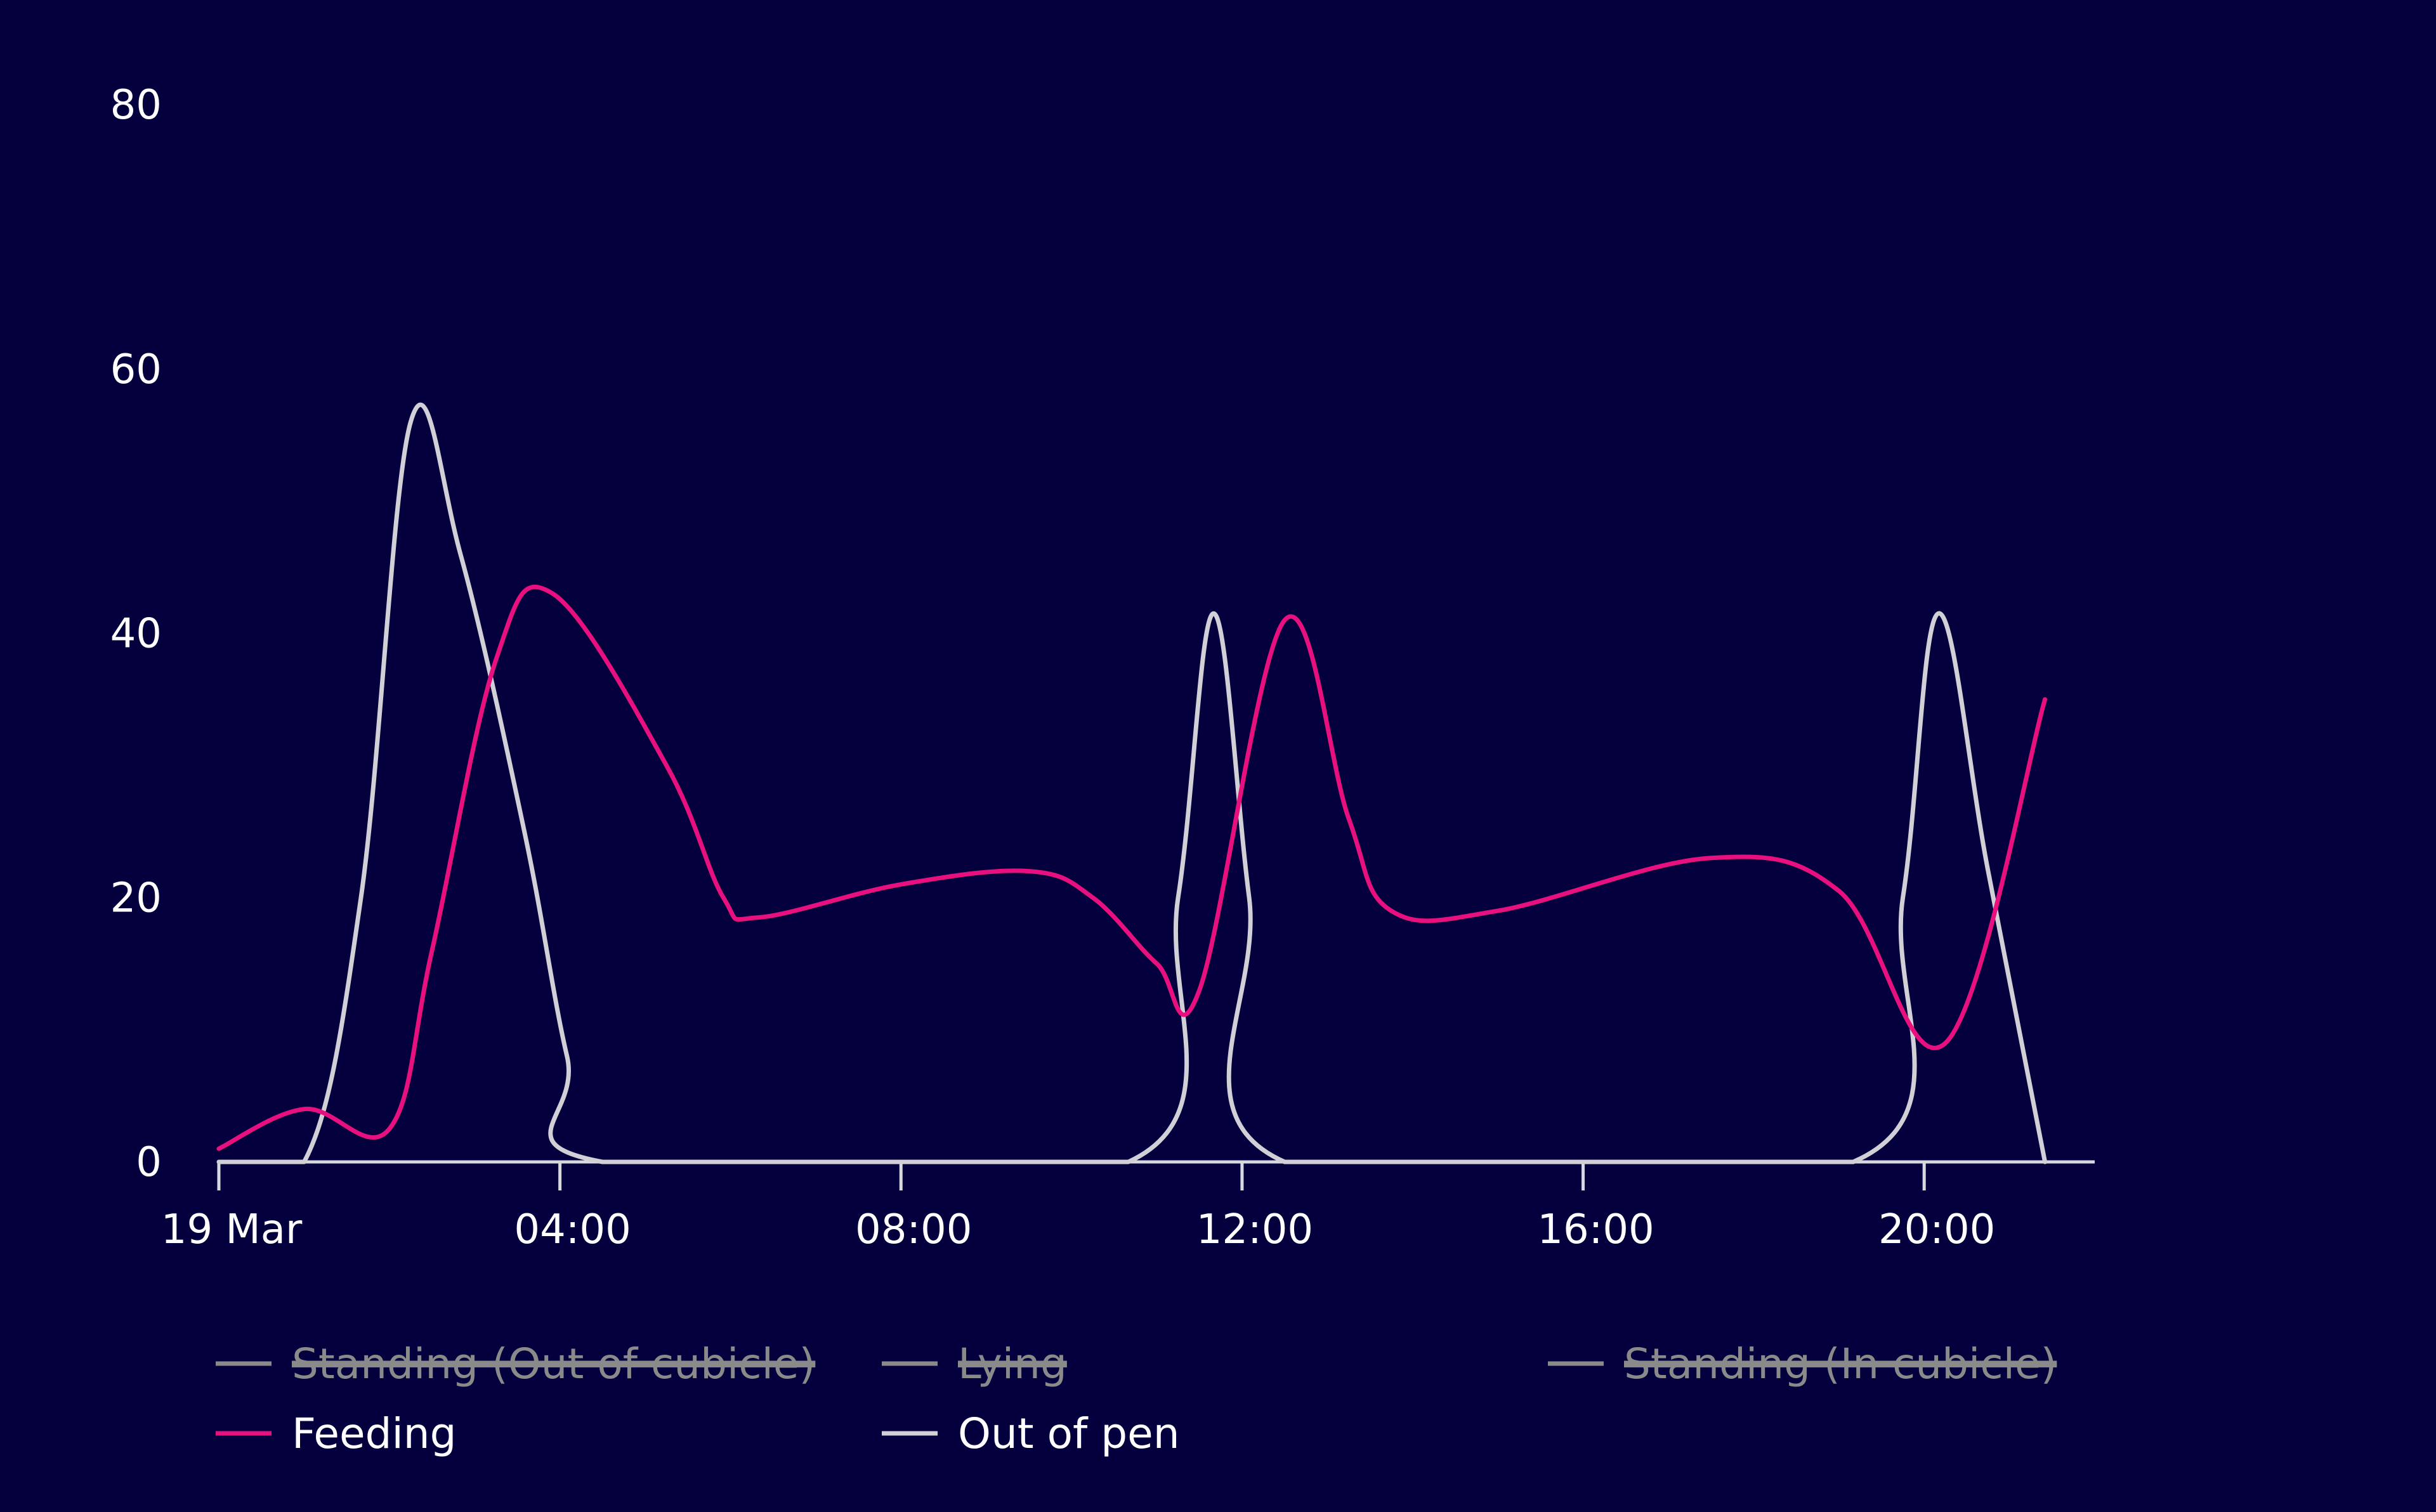 This screenshot has width=2436, height=1512. Describe the element at coordinates (136, 370) in the screenshot. I see `y-tick-label: 60` at that location.